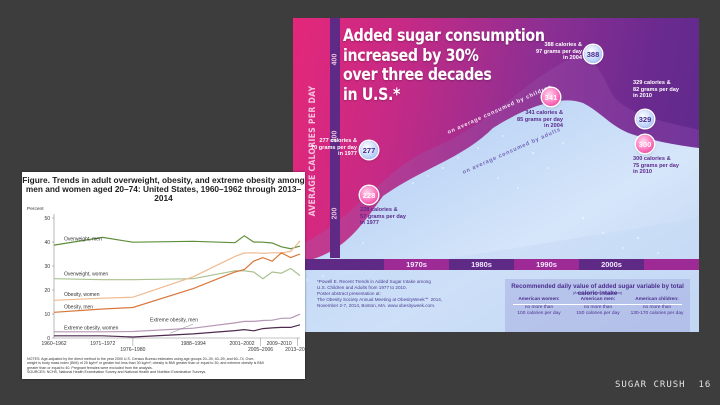 The image size is (720, 405). Describe the element at coordinates (611, 264) in the screenshot. I see `decade-2000s: 2000s` at that location.